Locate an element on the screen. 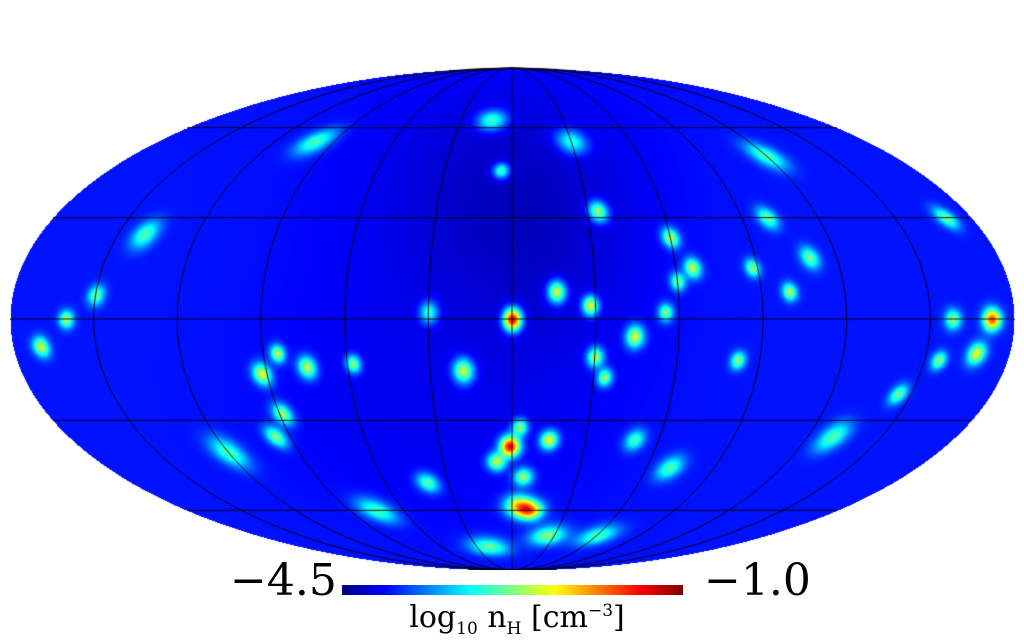 The image size is (1024, 640). colorbar-title-var: n is located at coordinates (497, 617).